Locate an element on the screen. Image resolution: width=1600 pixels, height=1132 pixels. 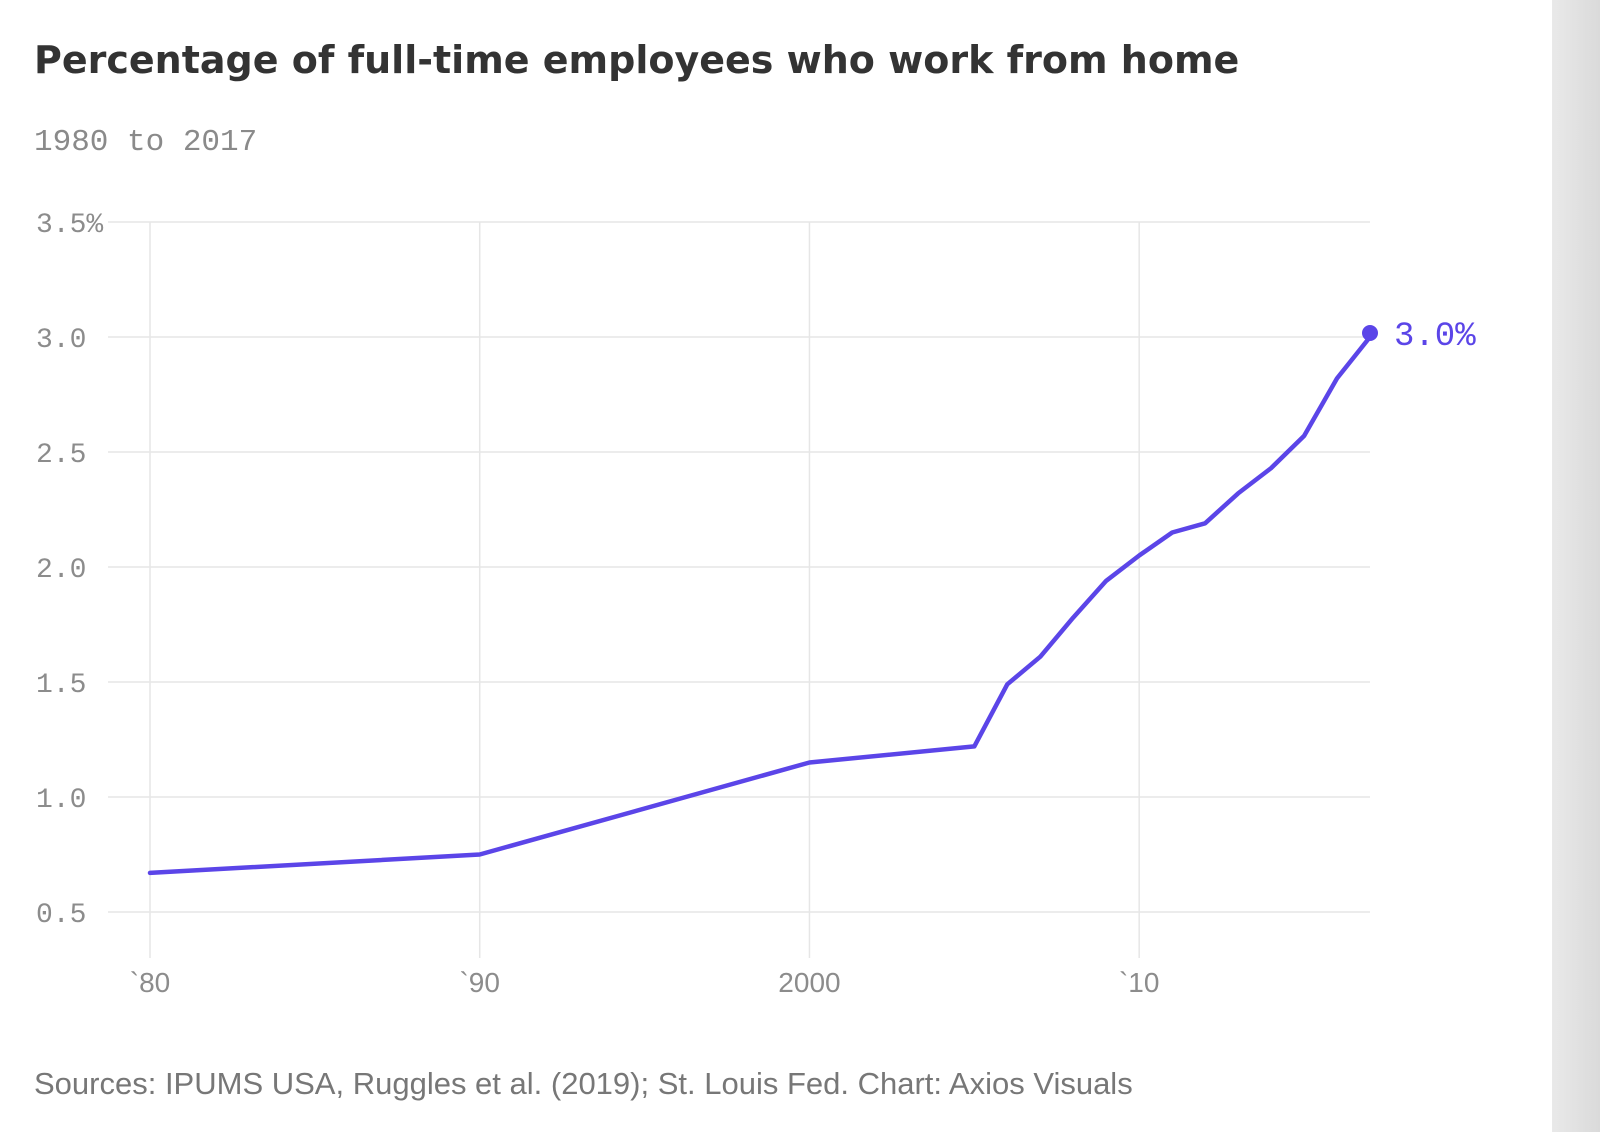
y-tick-label: 0.5 is located at coordinates (61, 915).